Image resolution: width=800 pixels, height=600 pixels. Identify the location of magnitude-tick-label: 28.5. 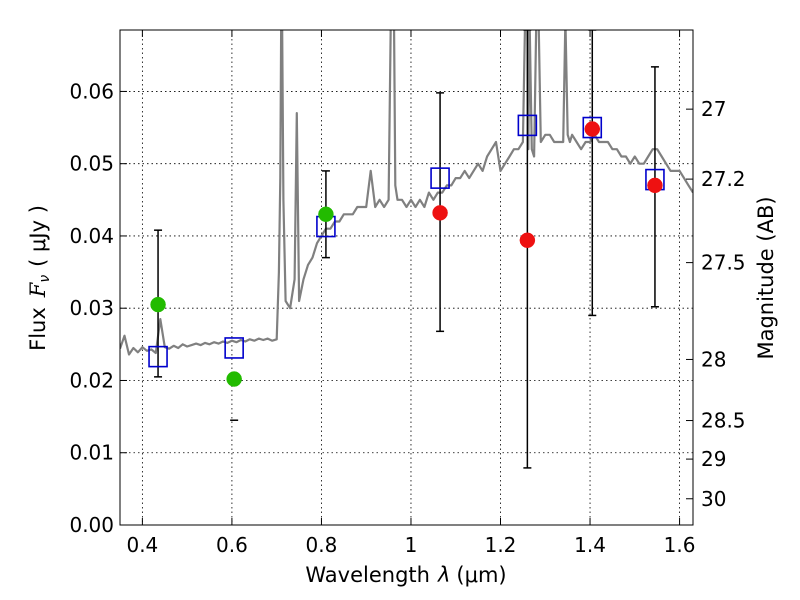
(723, 421).